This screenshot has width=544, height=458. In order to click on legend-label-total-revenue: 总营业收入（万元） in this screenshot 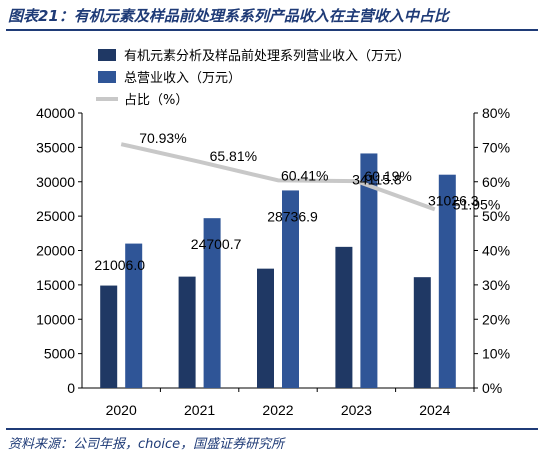, I will do `click(182, 78)`.